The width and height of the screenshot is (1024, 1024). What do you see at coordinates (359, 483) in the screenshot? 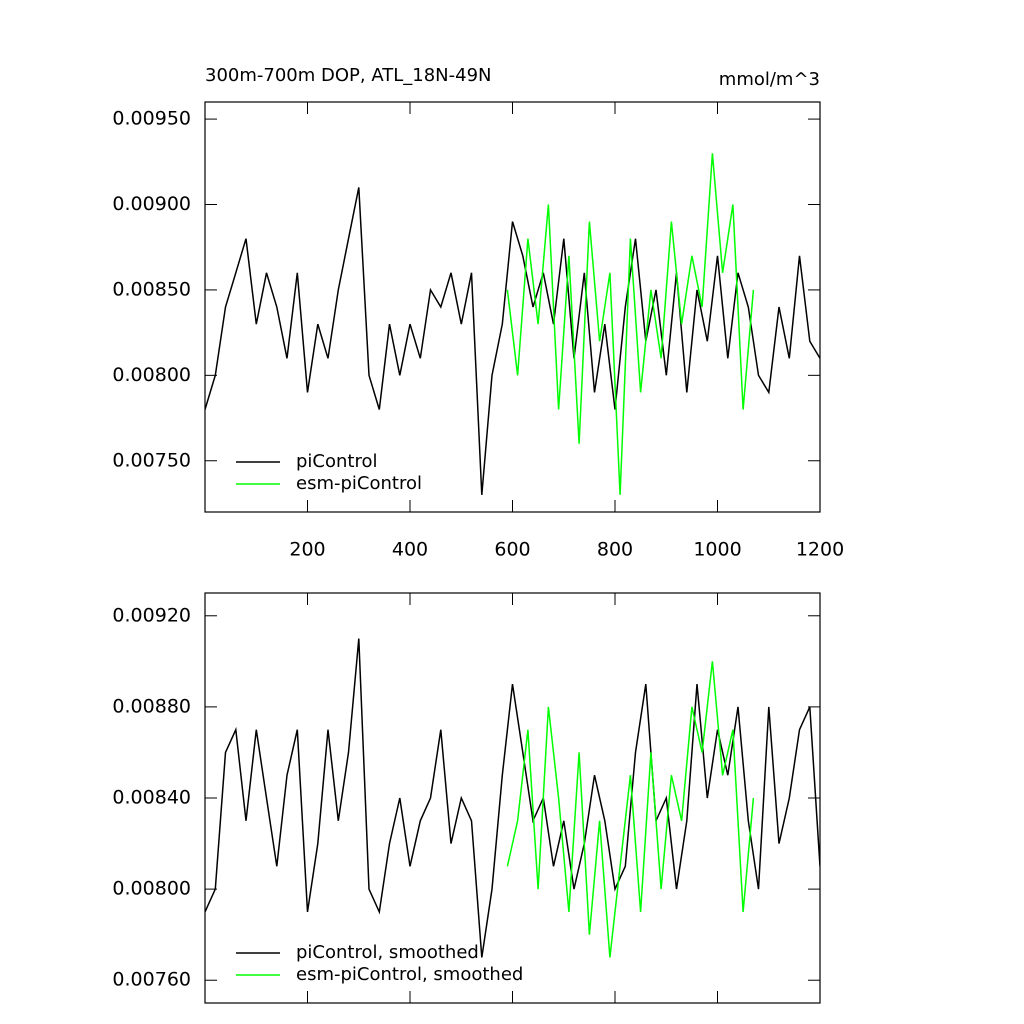
I see `legend-label: esm-piControl` at bounding box center [359, 483].